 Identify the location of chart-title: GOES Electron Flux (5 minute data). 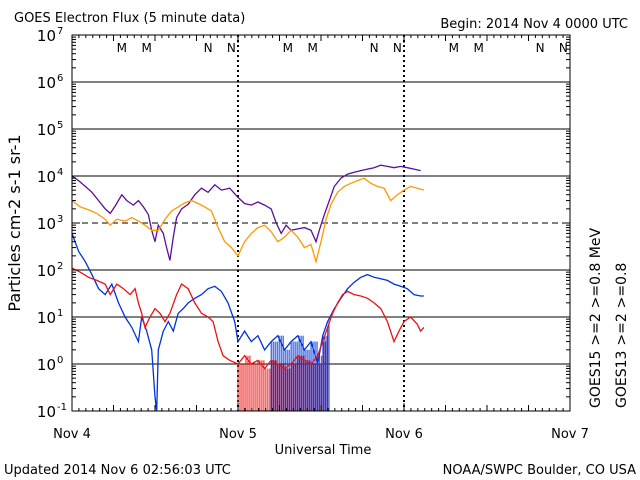
(129, 18).